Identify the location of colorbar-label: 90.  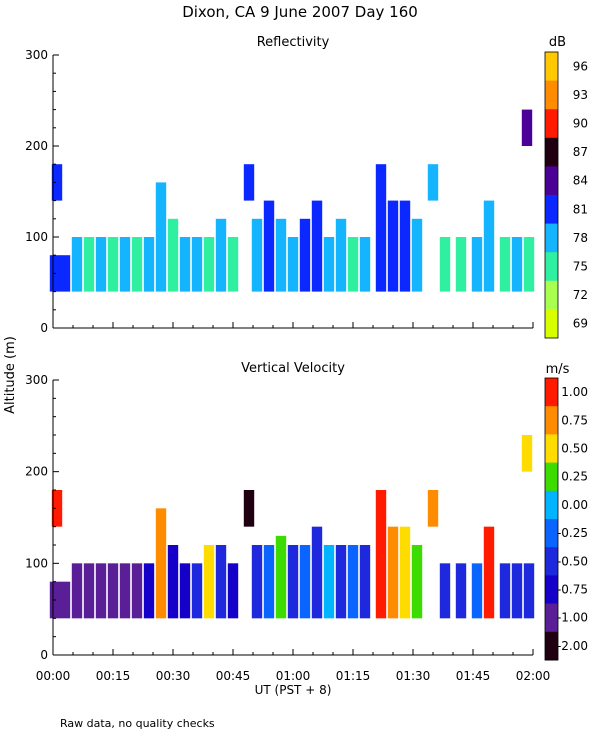
(580, 124).